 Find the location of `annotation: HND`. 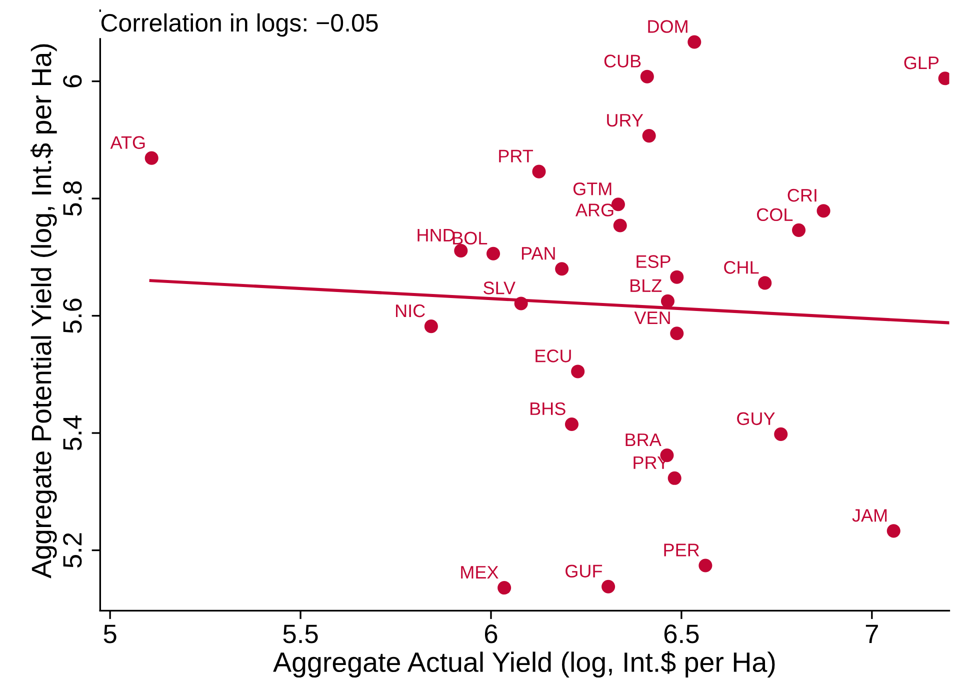

annotation: HND is located at coordinates (436, 235).